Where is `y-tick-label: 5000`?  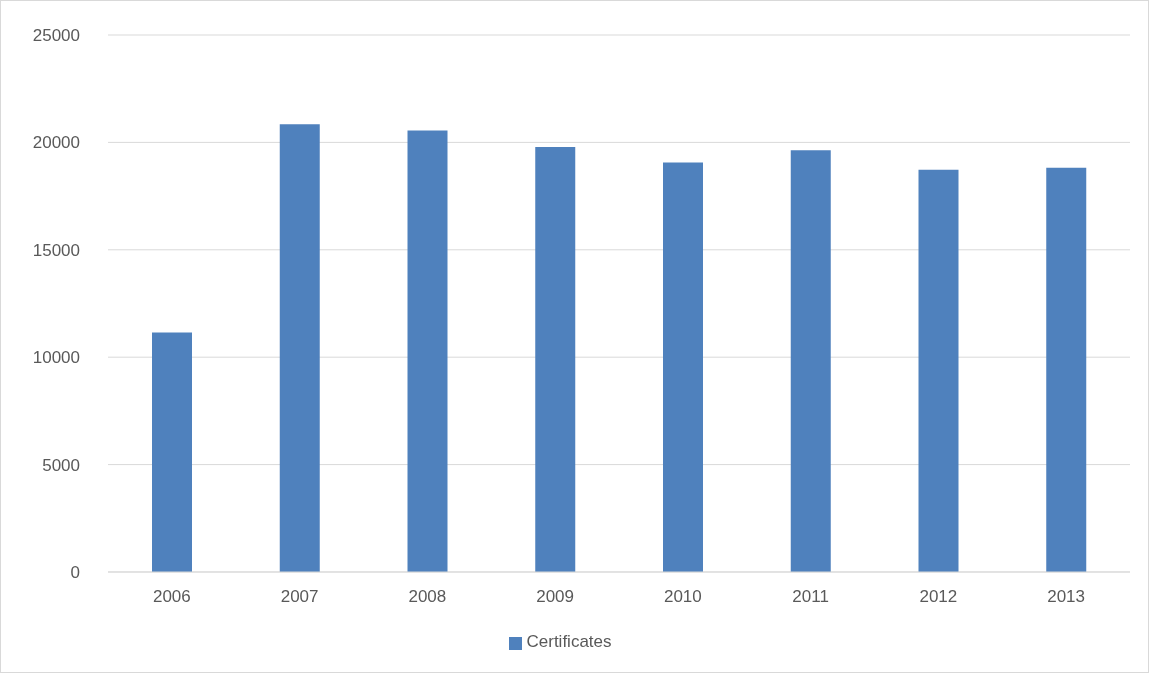
y-tick-label: 5000 is located at coordinates (61, 465).